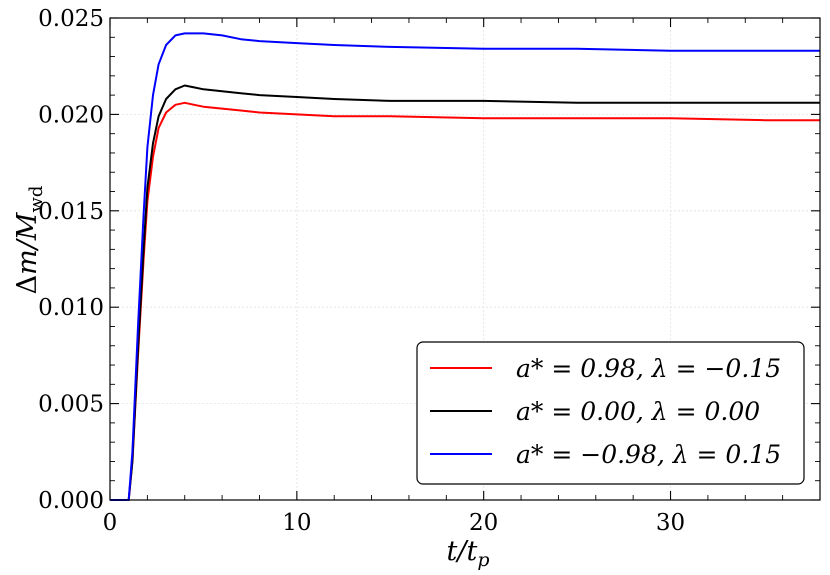 The height and width of the screenshot is (575, 830). What do you see at coordinates (468, 553) in the screenshot?
I see `x-axis-label: t/tp` at bounding box center [468, 553].